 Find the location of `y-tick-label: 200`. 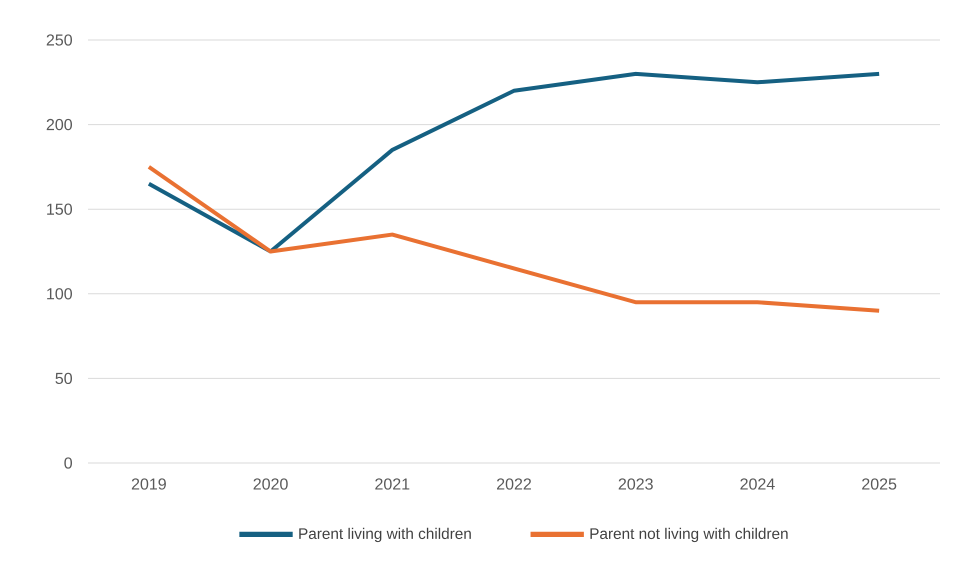

y-tick-label: 200 is located at coordinates (59, 124).